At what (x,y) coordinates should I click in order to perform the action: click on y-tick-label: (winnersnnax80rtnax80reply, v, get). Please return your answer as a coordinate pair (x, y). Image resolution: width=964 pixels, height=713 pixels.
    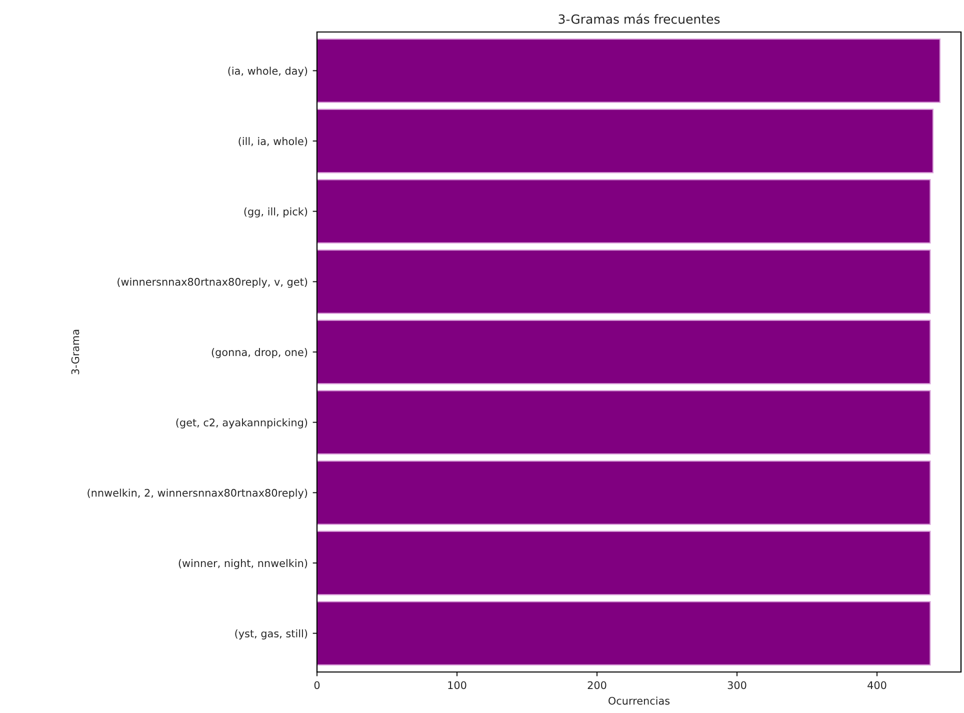
    Looking at the image, I should click on (213, 283).